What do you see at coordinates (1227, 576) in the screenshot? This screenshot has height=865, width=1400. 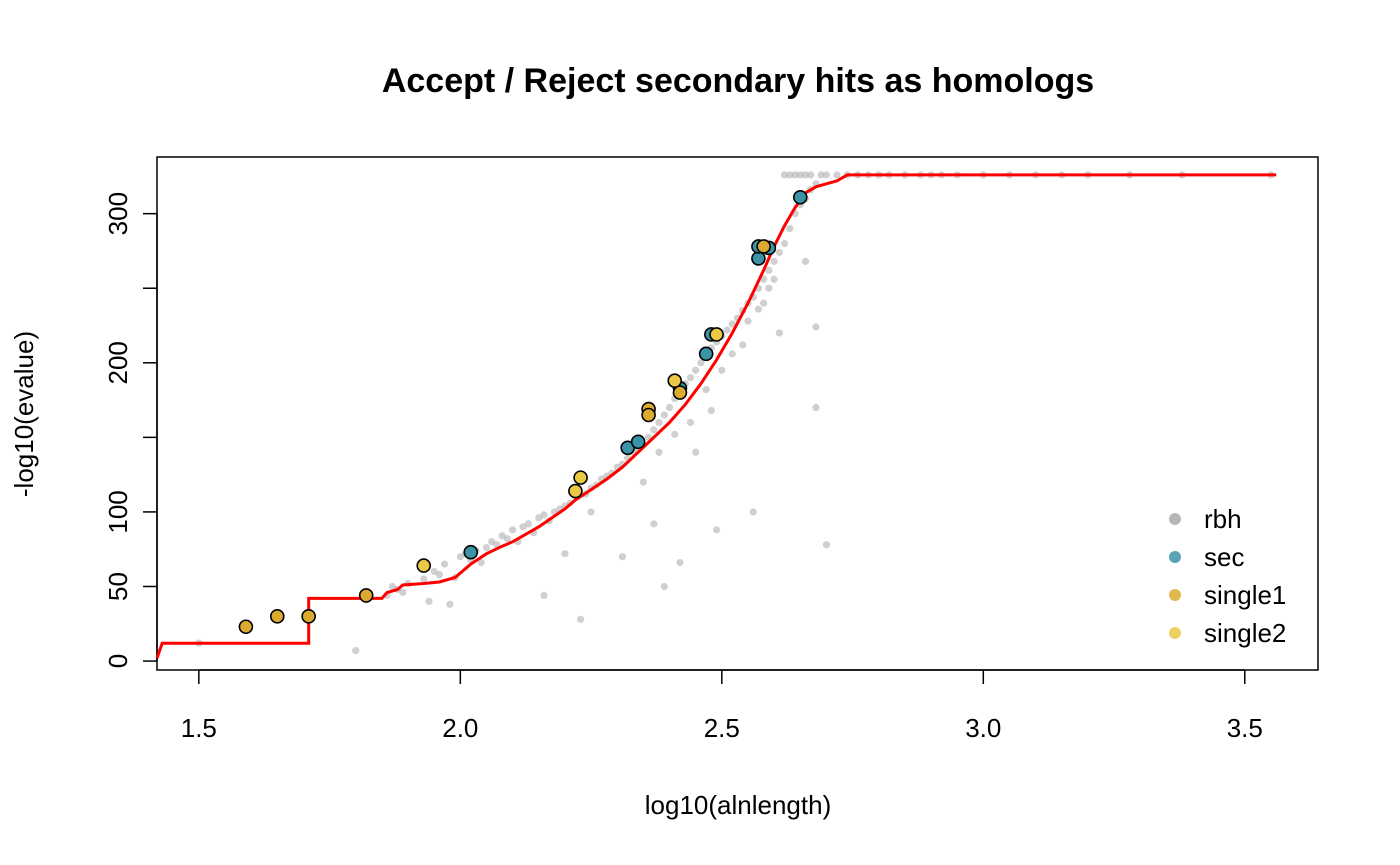 I see `legend: rbh sec single1 single2` at bounding box center [1227, 576].